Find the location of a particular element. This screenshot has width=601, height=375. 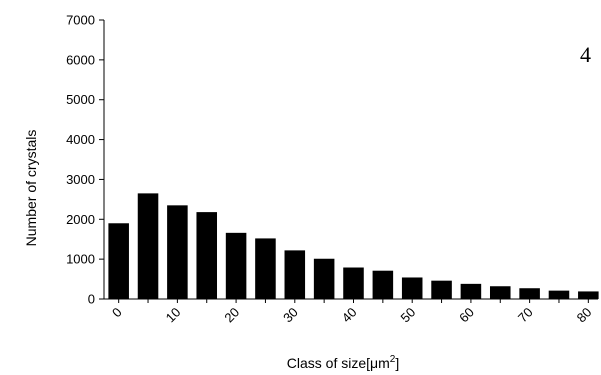

y-tick-label: 7000 is located at coordinates (80, 20).